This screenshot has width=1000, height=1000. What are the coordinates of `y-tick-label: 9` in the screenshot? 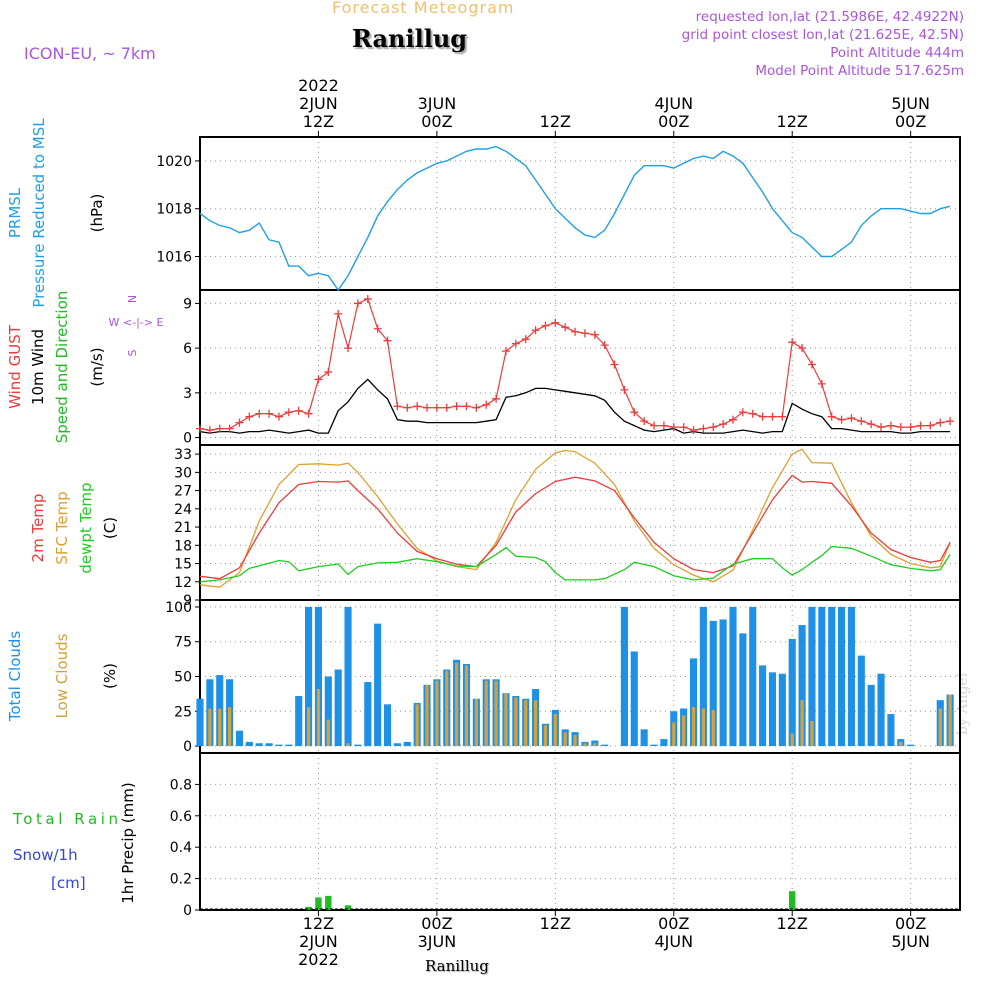 It's located at (187, 601).